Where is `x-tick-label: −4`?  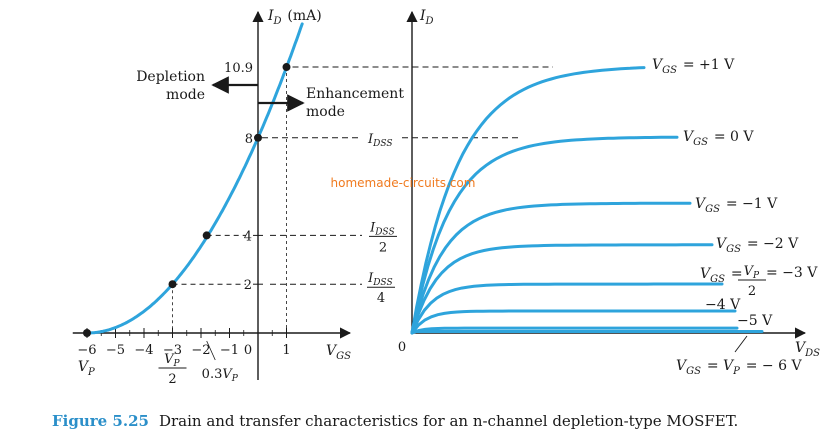
x-tick-label: −4 is located at coordinates (143, 350).